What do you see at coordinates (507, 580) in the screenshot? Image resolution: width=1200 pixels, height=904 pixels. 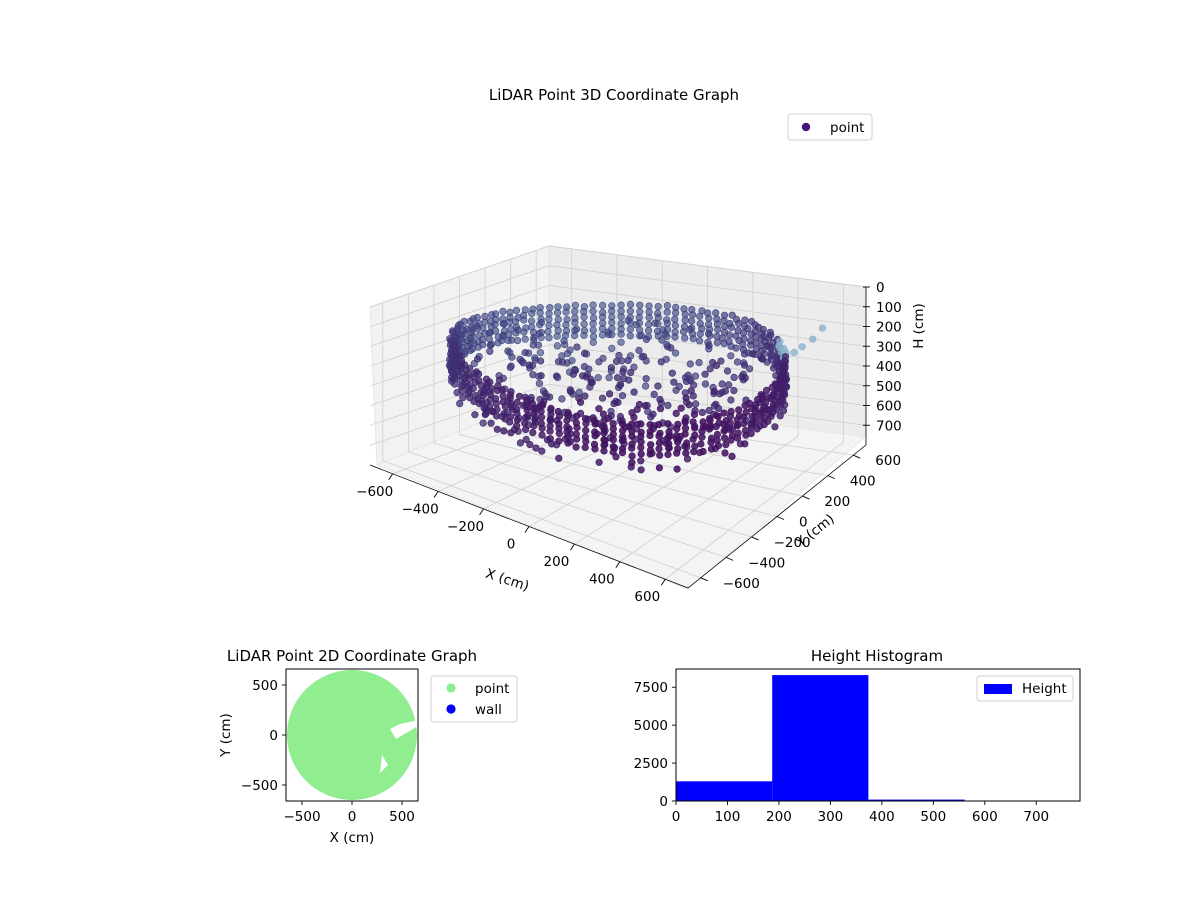 I see `x-axis-label-3d: X (cm)` at bounding box center [507, 580].